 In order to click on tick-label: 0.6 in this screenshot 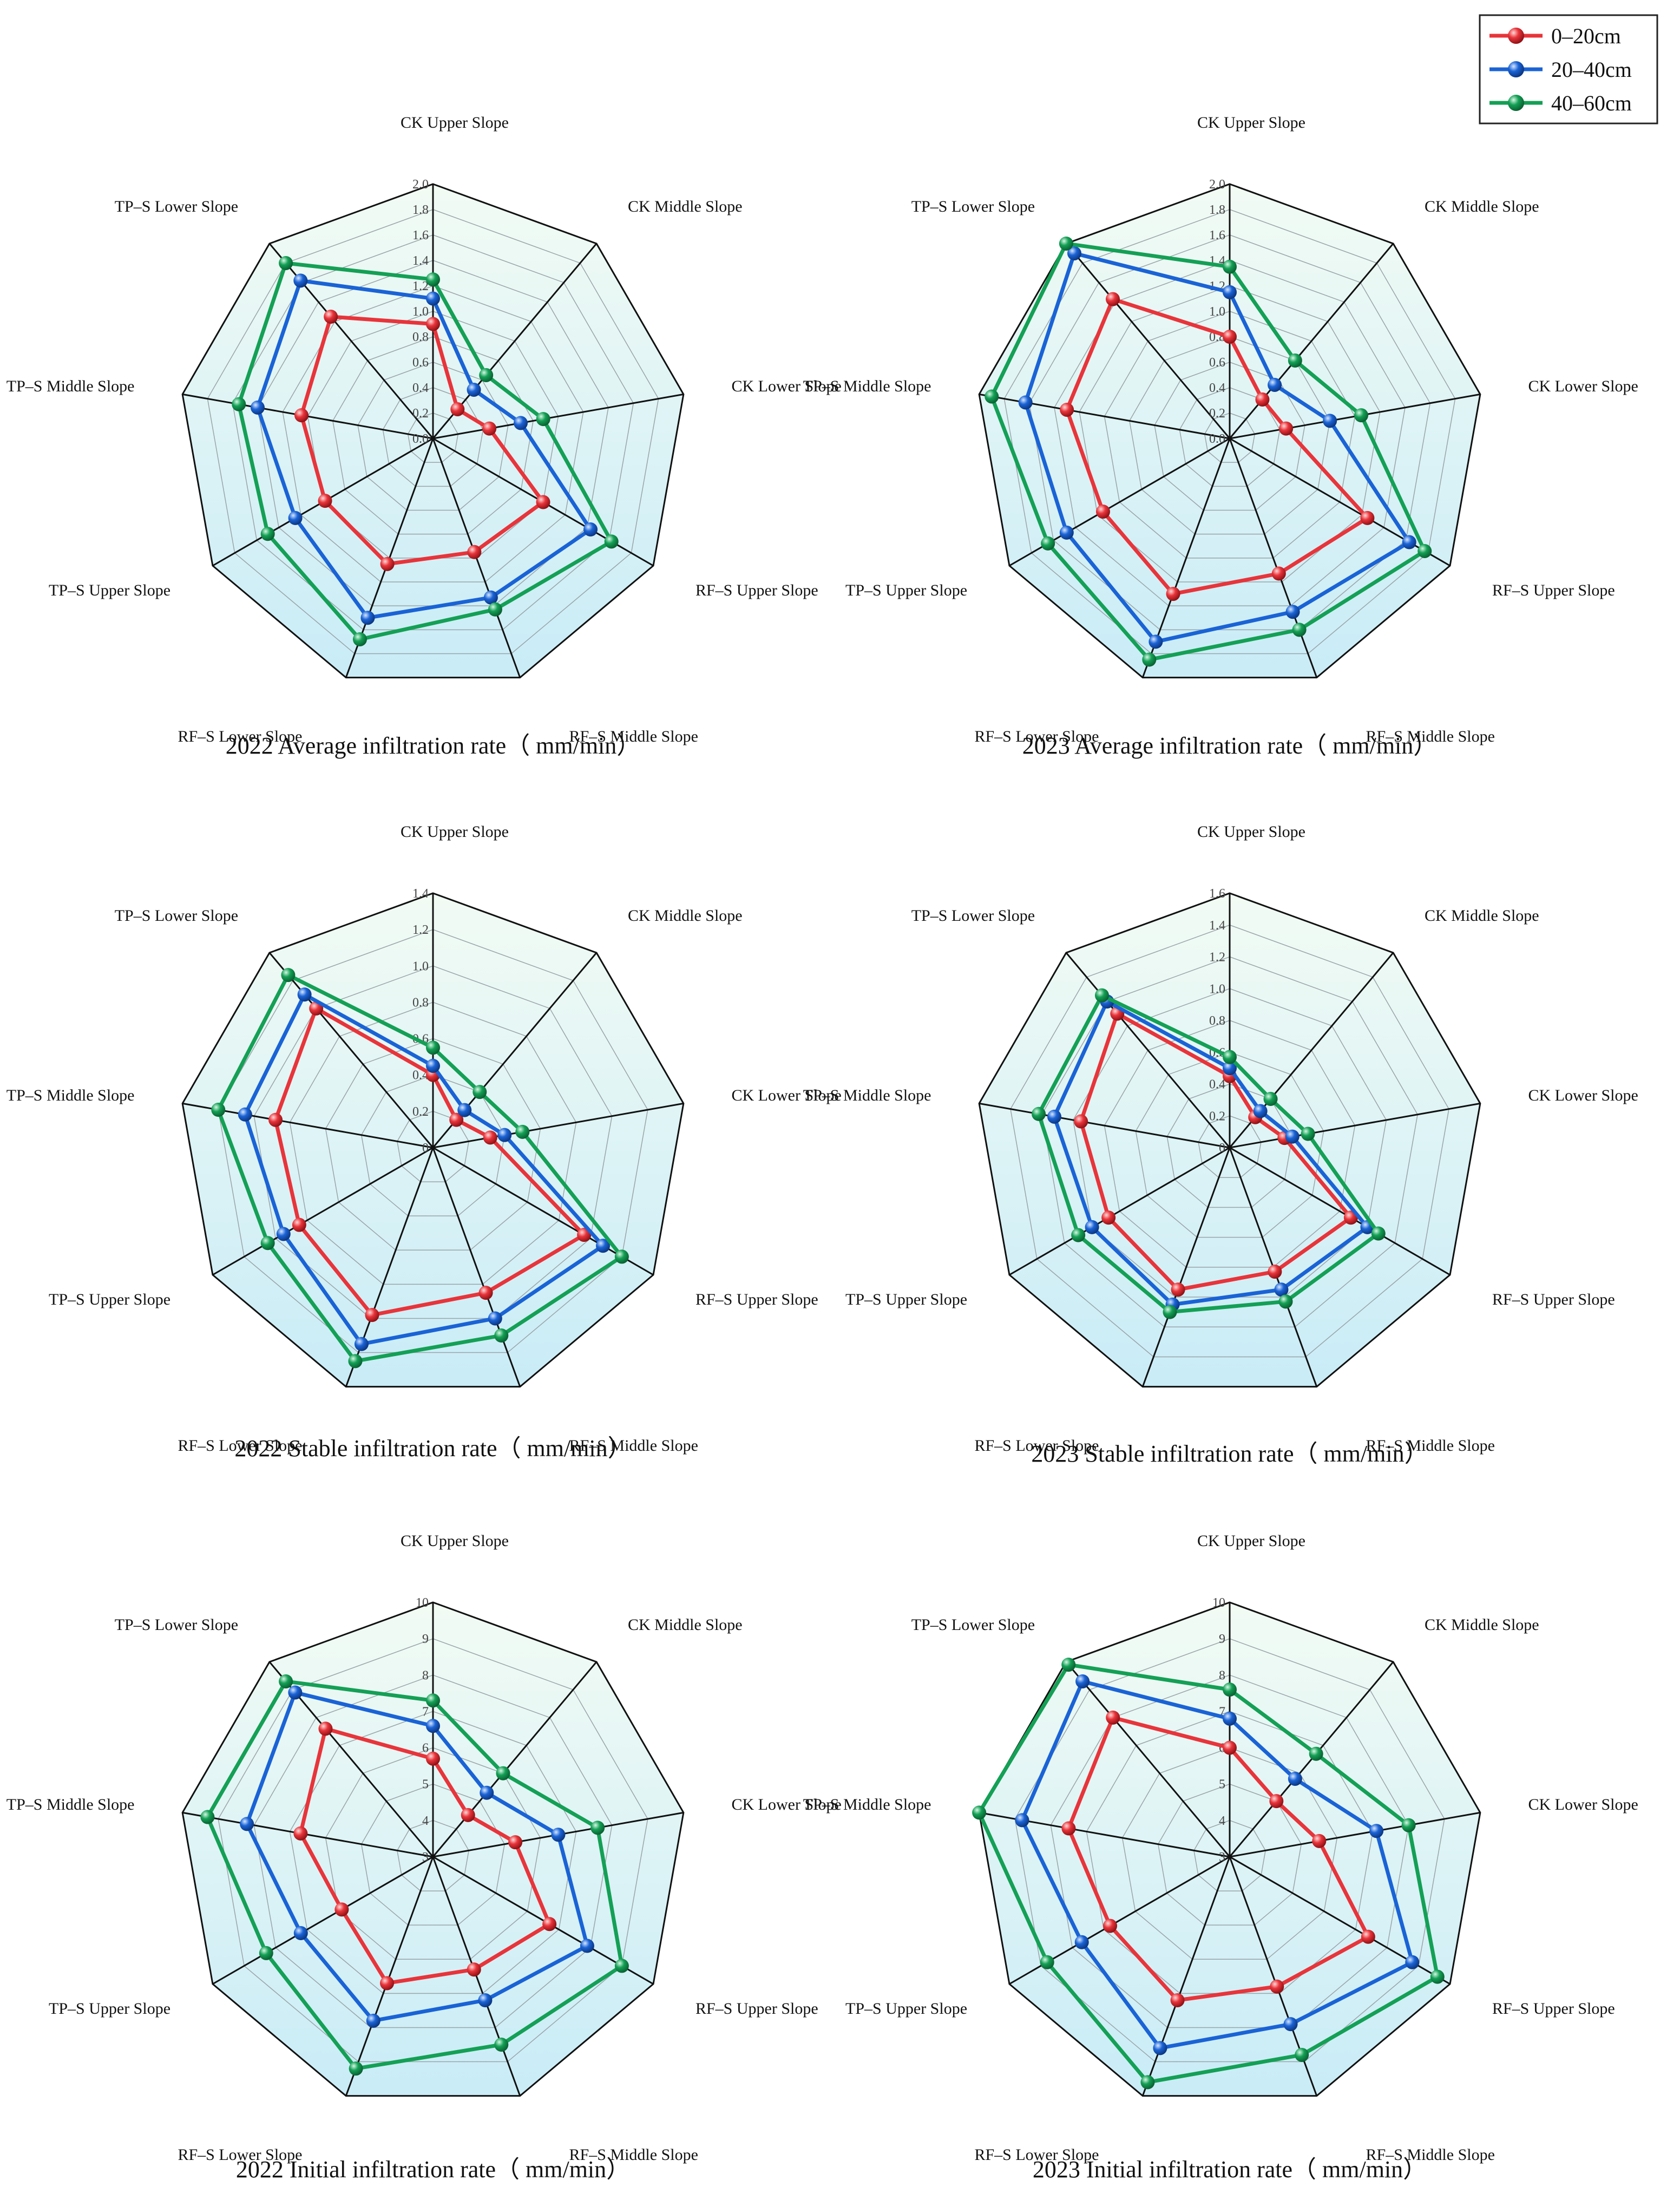, I will do `click(1217, 363)`.